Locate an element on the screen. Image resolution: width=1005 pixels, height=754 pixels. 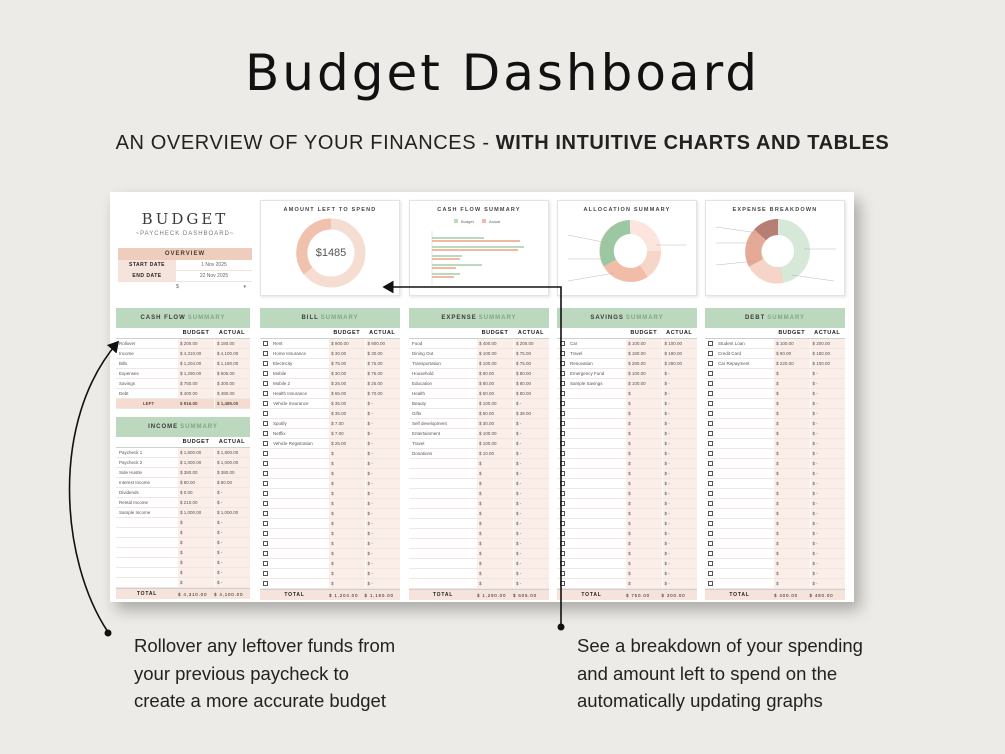
row-name: Vehicle Registration is located at coordinates (293, 443).